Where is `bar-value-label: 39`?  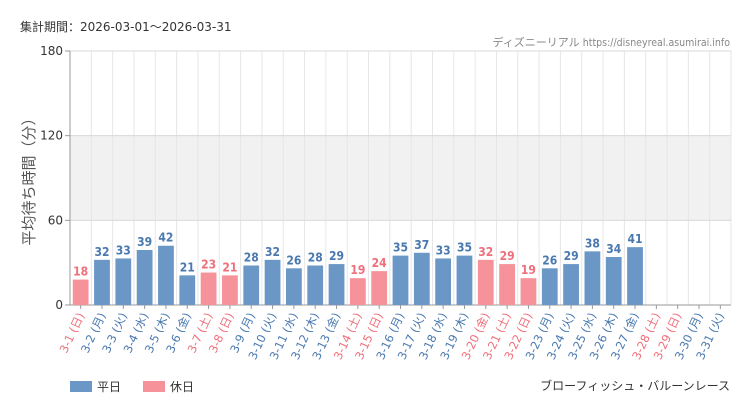 bar-value-label: 39 is located at coordinates (144, 242).